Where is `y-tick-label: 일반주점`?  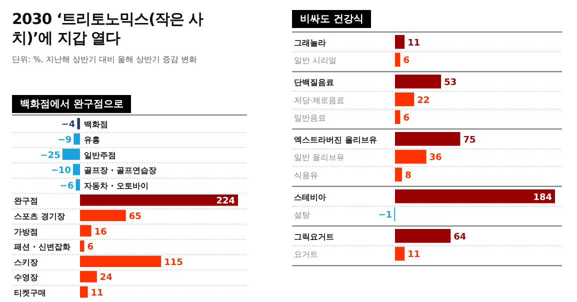
y-tick-label: 일반주점 is located at coordinates (100, 155).